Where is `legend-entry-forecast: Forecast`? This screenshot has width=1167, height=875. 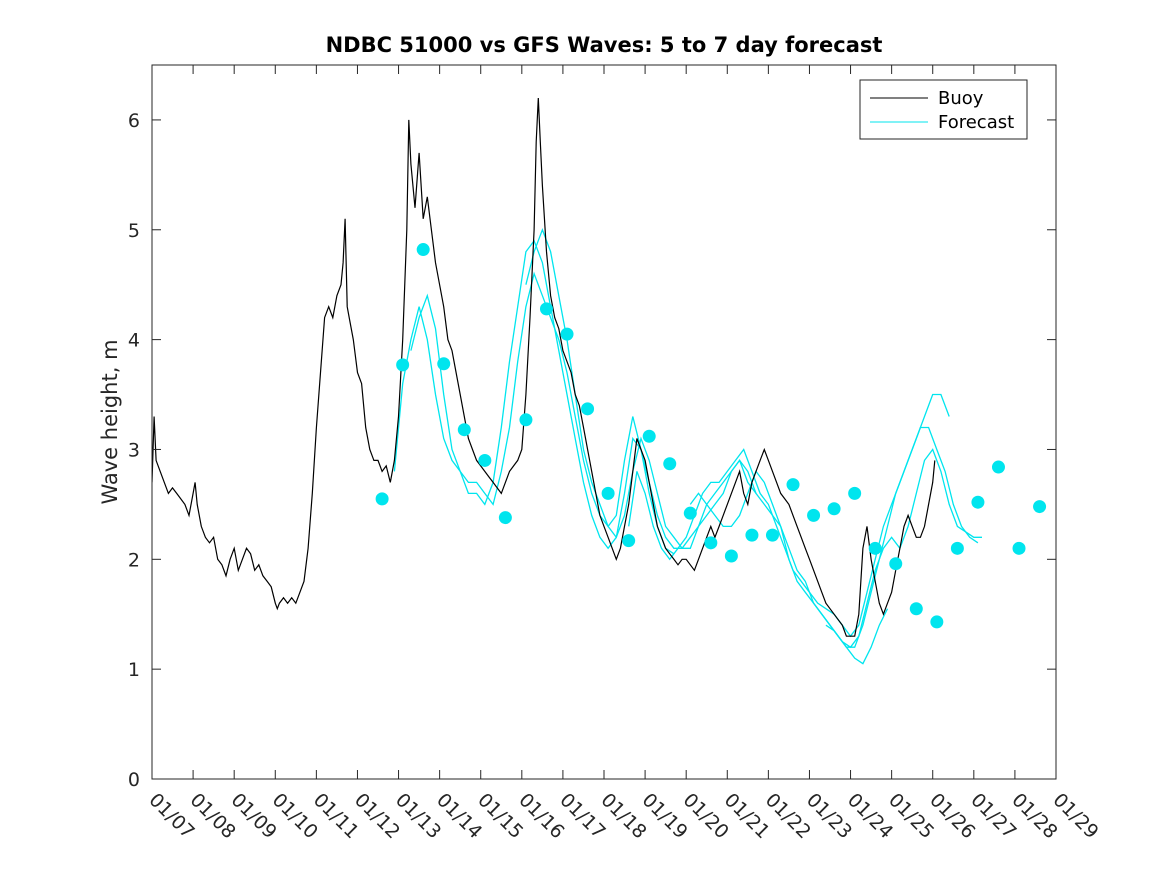
legend-entry-forecast: Forecast is located at coordinates (976, 122).